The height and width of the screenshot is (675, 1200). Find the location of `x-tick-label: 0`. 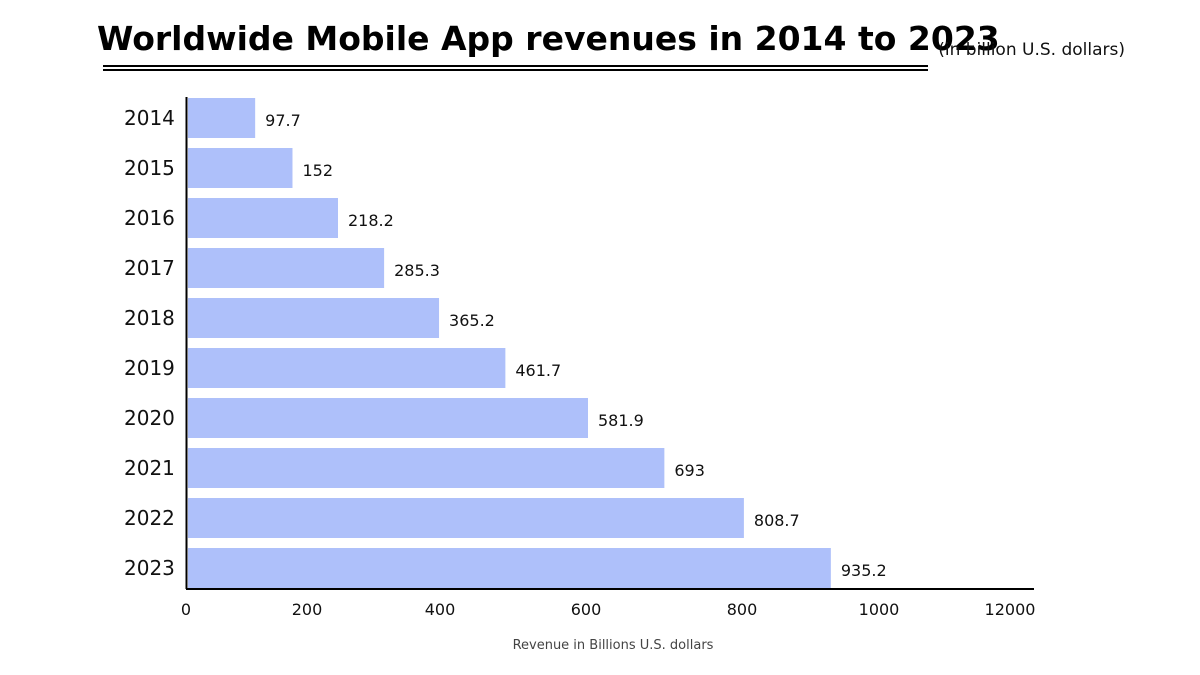

x-tick-label: 0 is located at coordinates (186, 609).